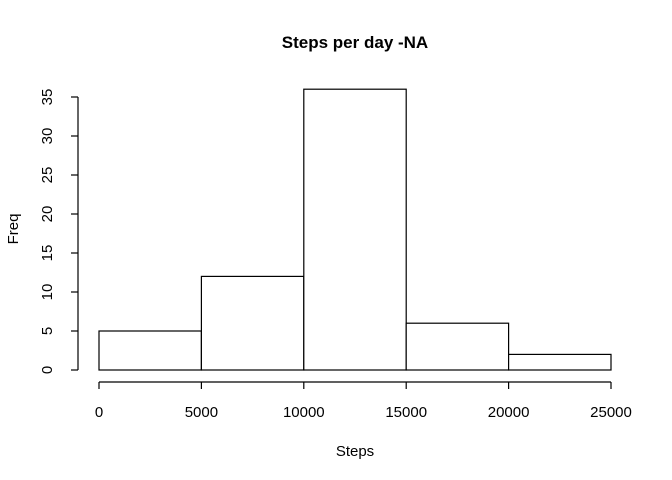 This screenshot has width=672, height=480. What do you see at coordinates (47, 253) in the screenshot?
I see `y-tick-label: 15` at bounding box center [47, 253].